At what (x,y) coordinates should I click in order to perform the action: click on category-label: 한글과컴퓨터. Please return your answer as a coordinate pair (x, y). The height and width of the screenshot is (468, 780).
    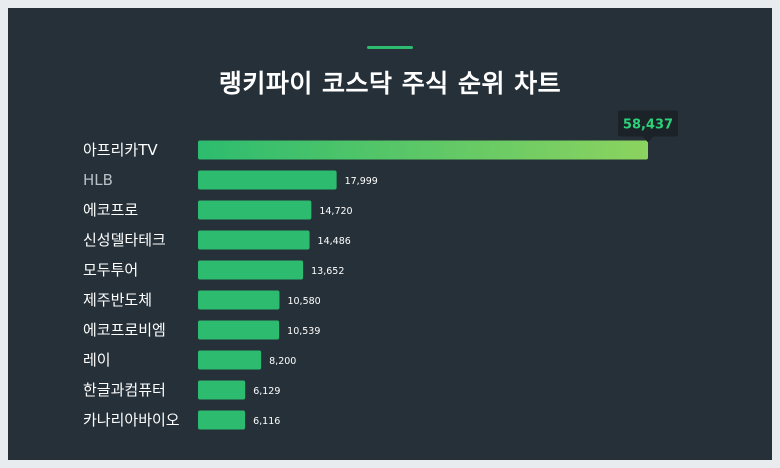
    Looking at the image, I should click on (124, 390).